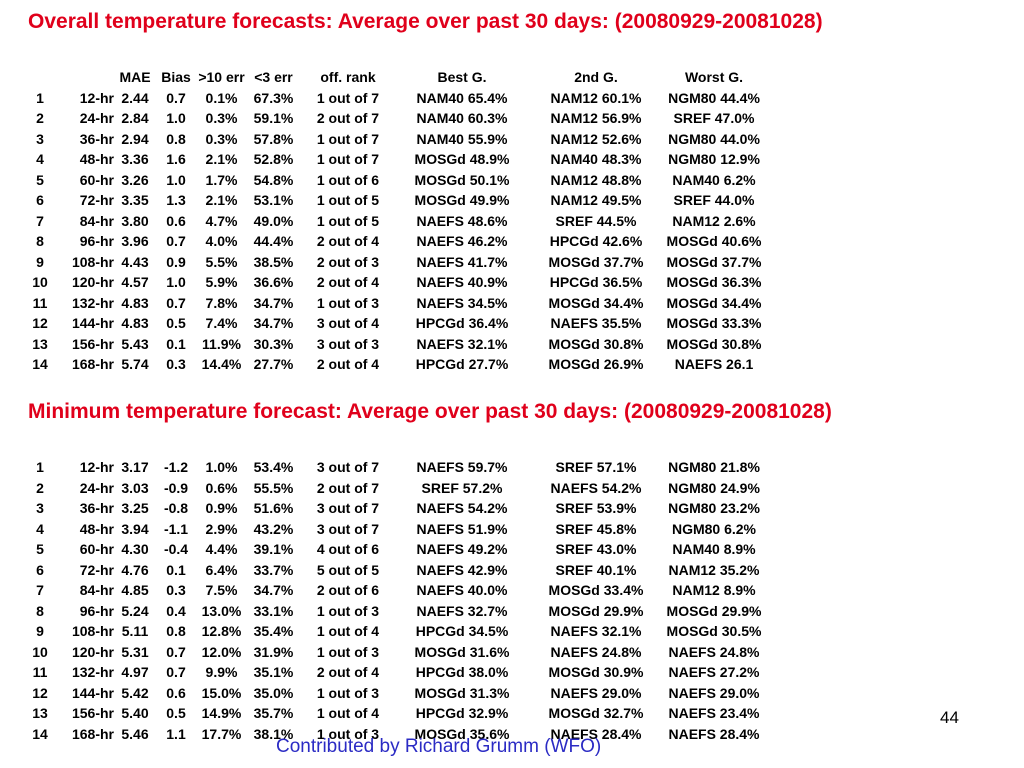 The image size is (1024, 768). Describe the element at coordinates (596, 733) in the screenshot. I see `cell-second-guidance: NAEFS 28.4%` at that location.